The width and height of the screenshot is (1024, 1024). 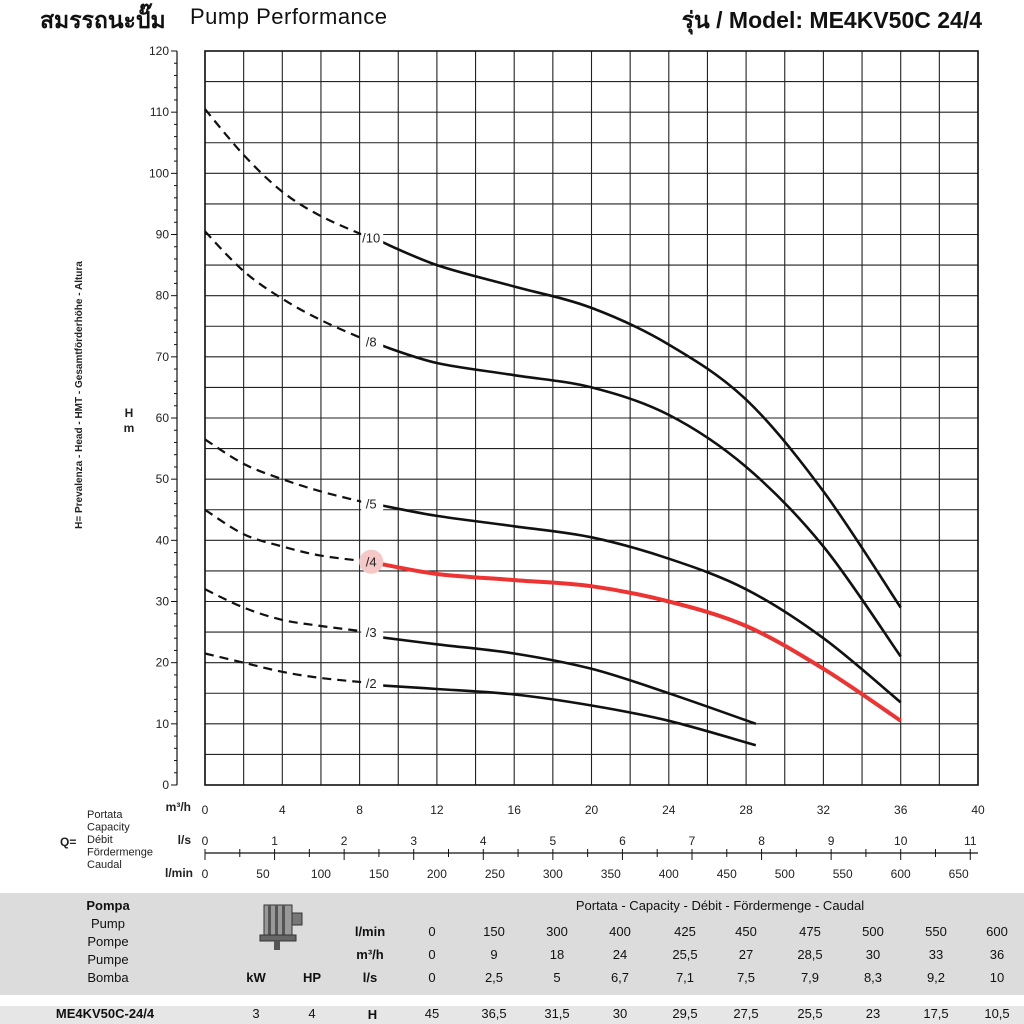 I want to click on table-cell-ls: 7,5, so click(x=746, y=977).